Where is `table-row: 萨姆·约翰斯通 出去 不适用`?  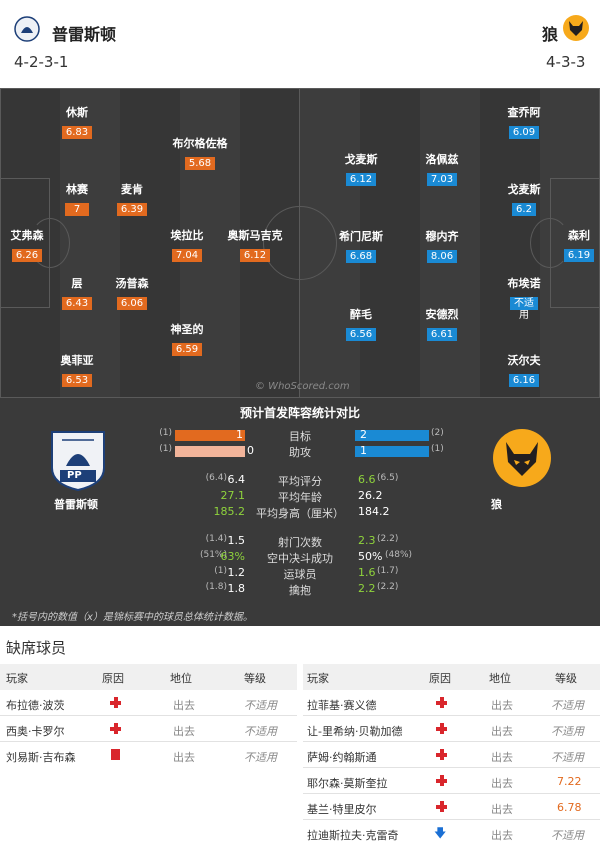 table-row: 萨姆·约翰斯通 出去 不适用 is located at coordinates (451, 755).